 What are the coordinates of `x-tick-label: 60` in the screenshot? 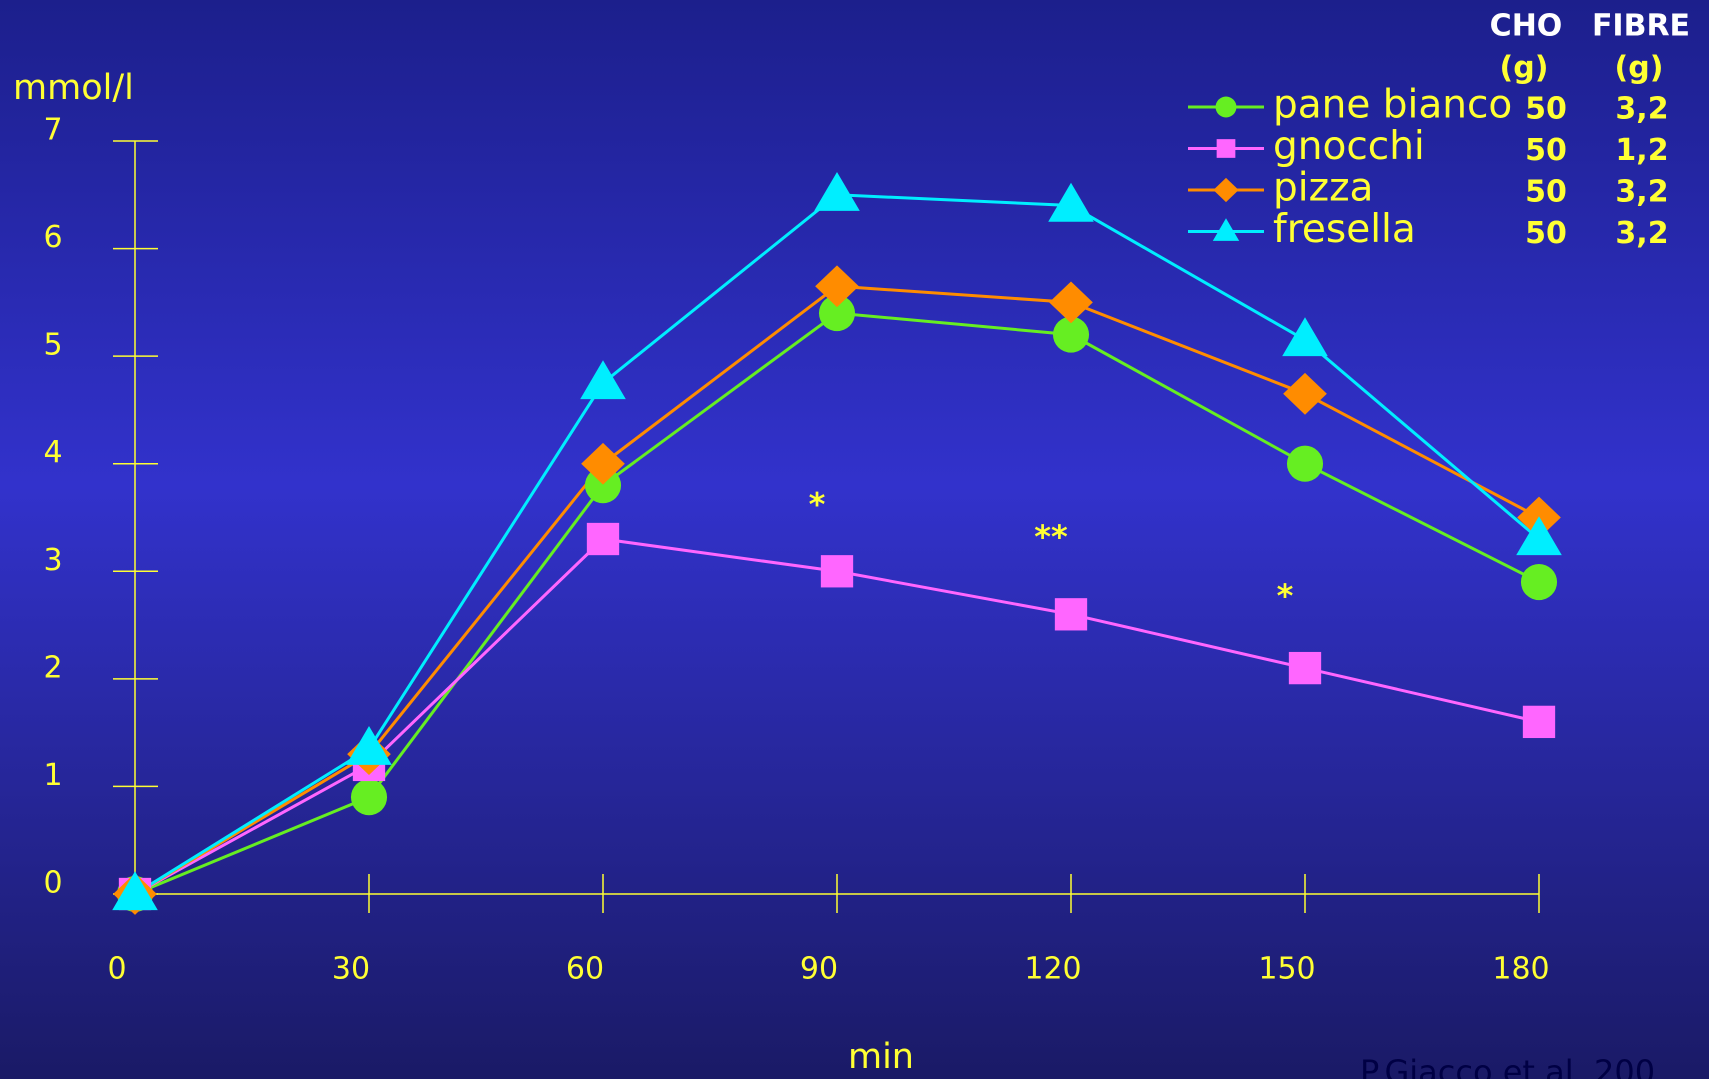 It's located at (585, 969).